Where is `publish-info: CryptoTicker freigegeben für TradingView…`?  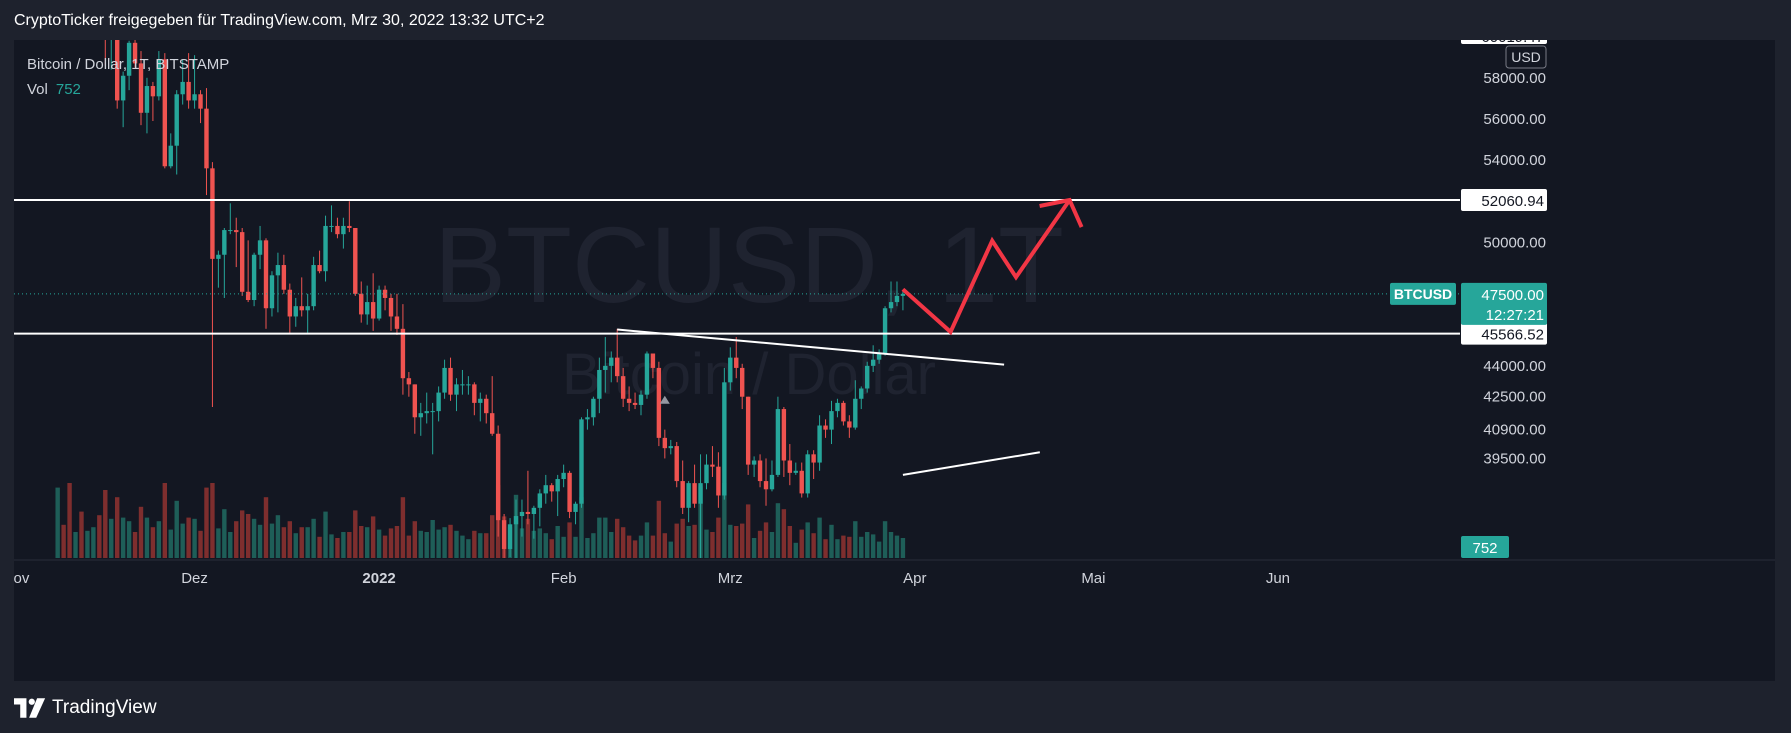
publish-info: CryptoTicker freigegeben für TradingView… is located at coordinates (279, 20).